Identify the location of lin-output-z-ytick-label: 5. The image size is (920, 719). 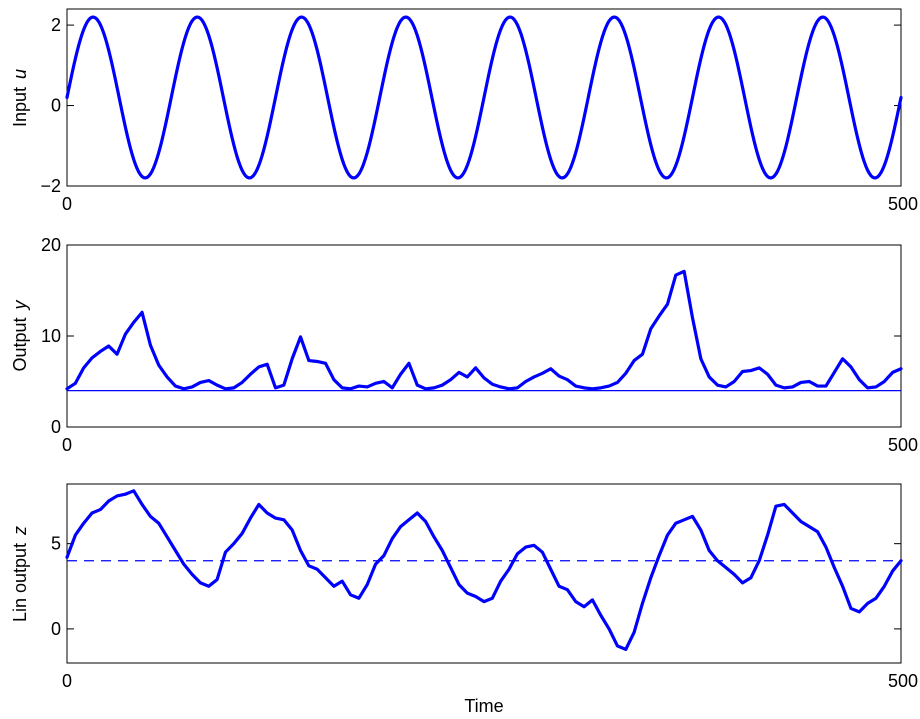
(56, 544).